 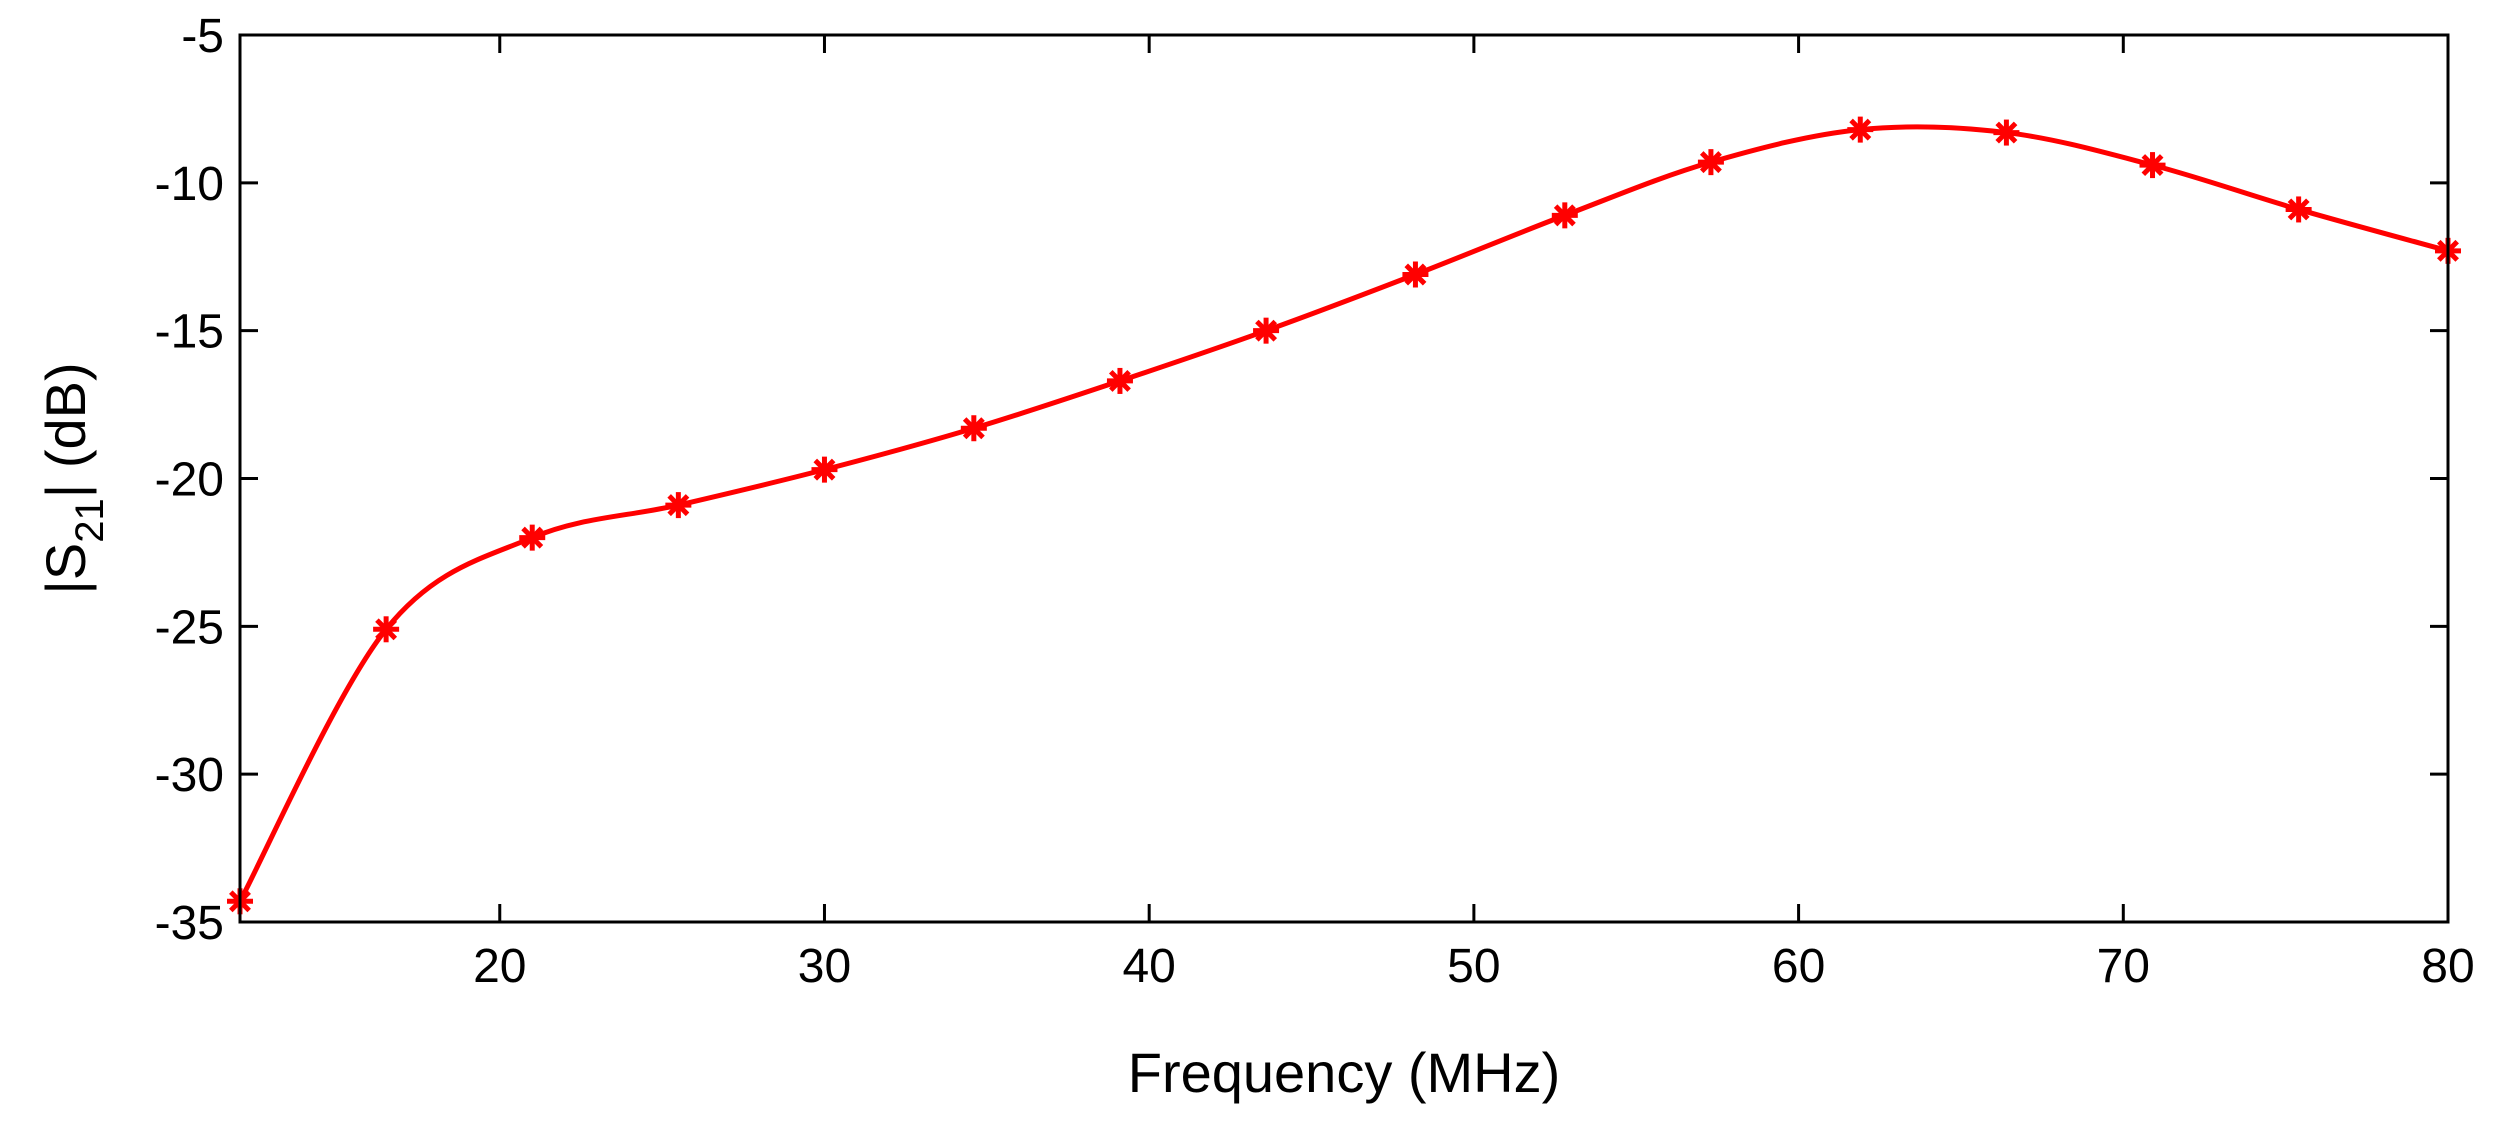 I want to click on x-tick-label: 20, so click(x=499, y=966).